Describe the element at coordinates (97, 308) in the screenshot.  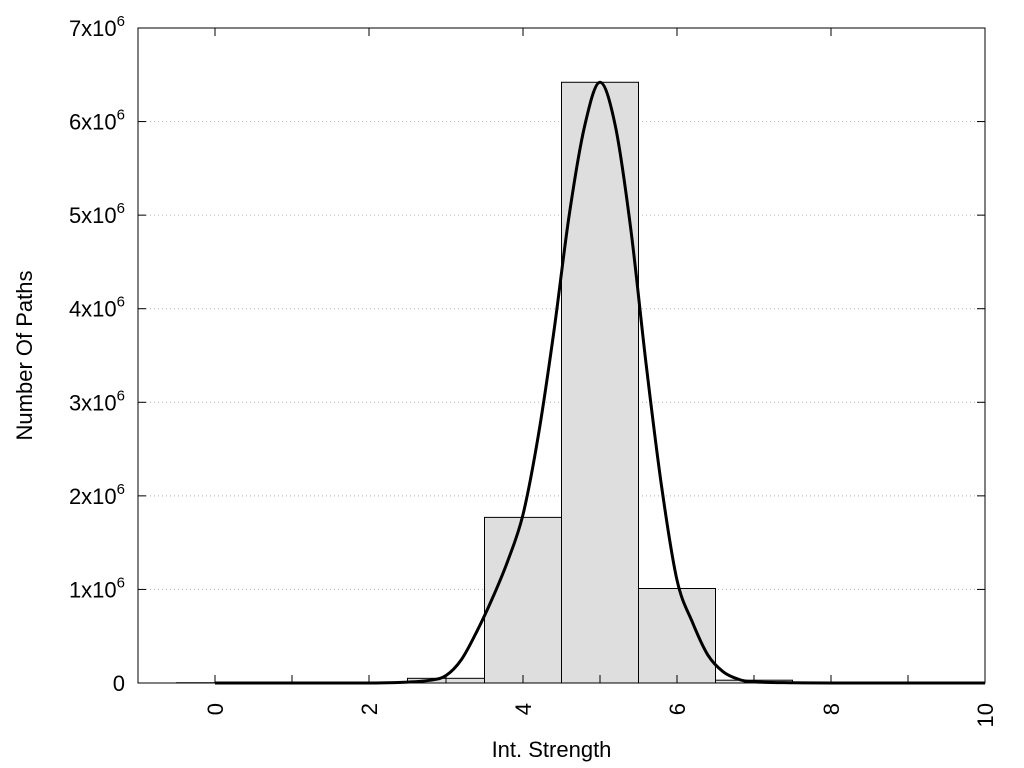
I see `y-tick-label: 4x10⁶` at that location.